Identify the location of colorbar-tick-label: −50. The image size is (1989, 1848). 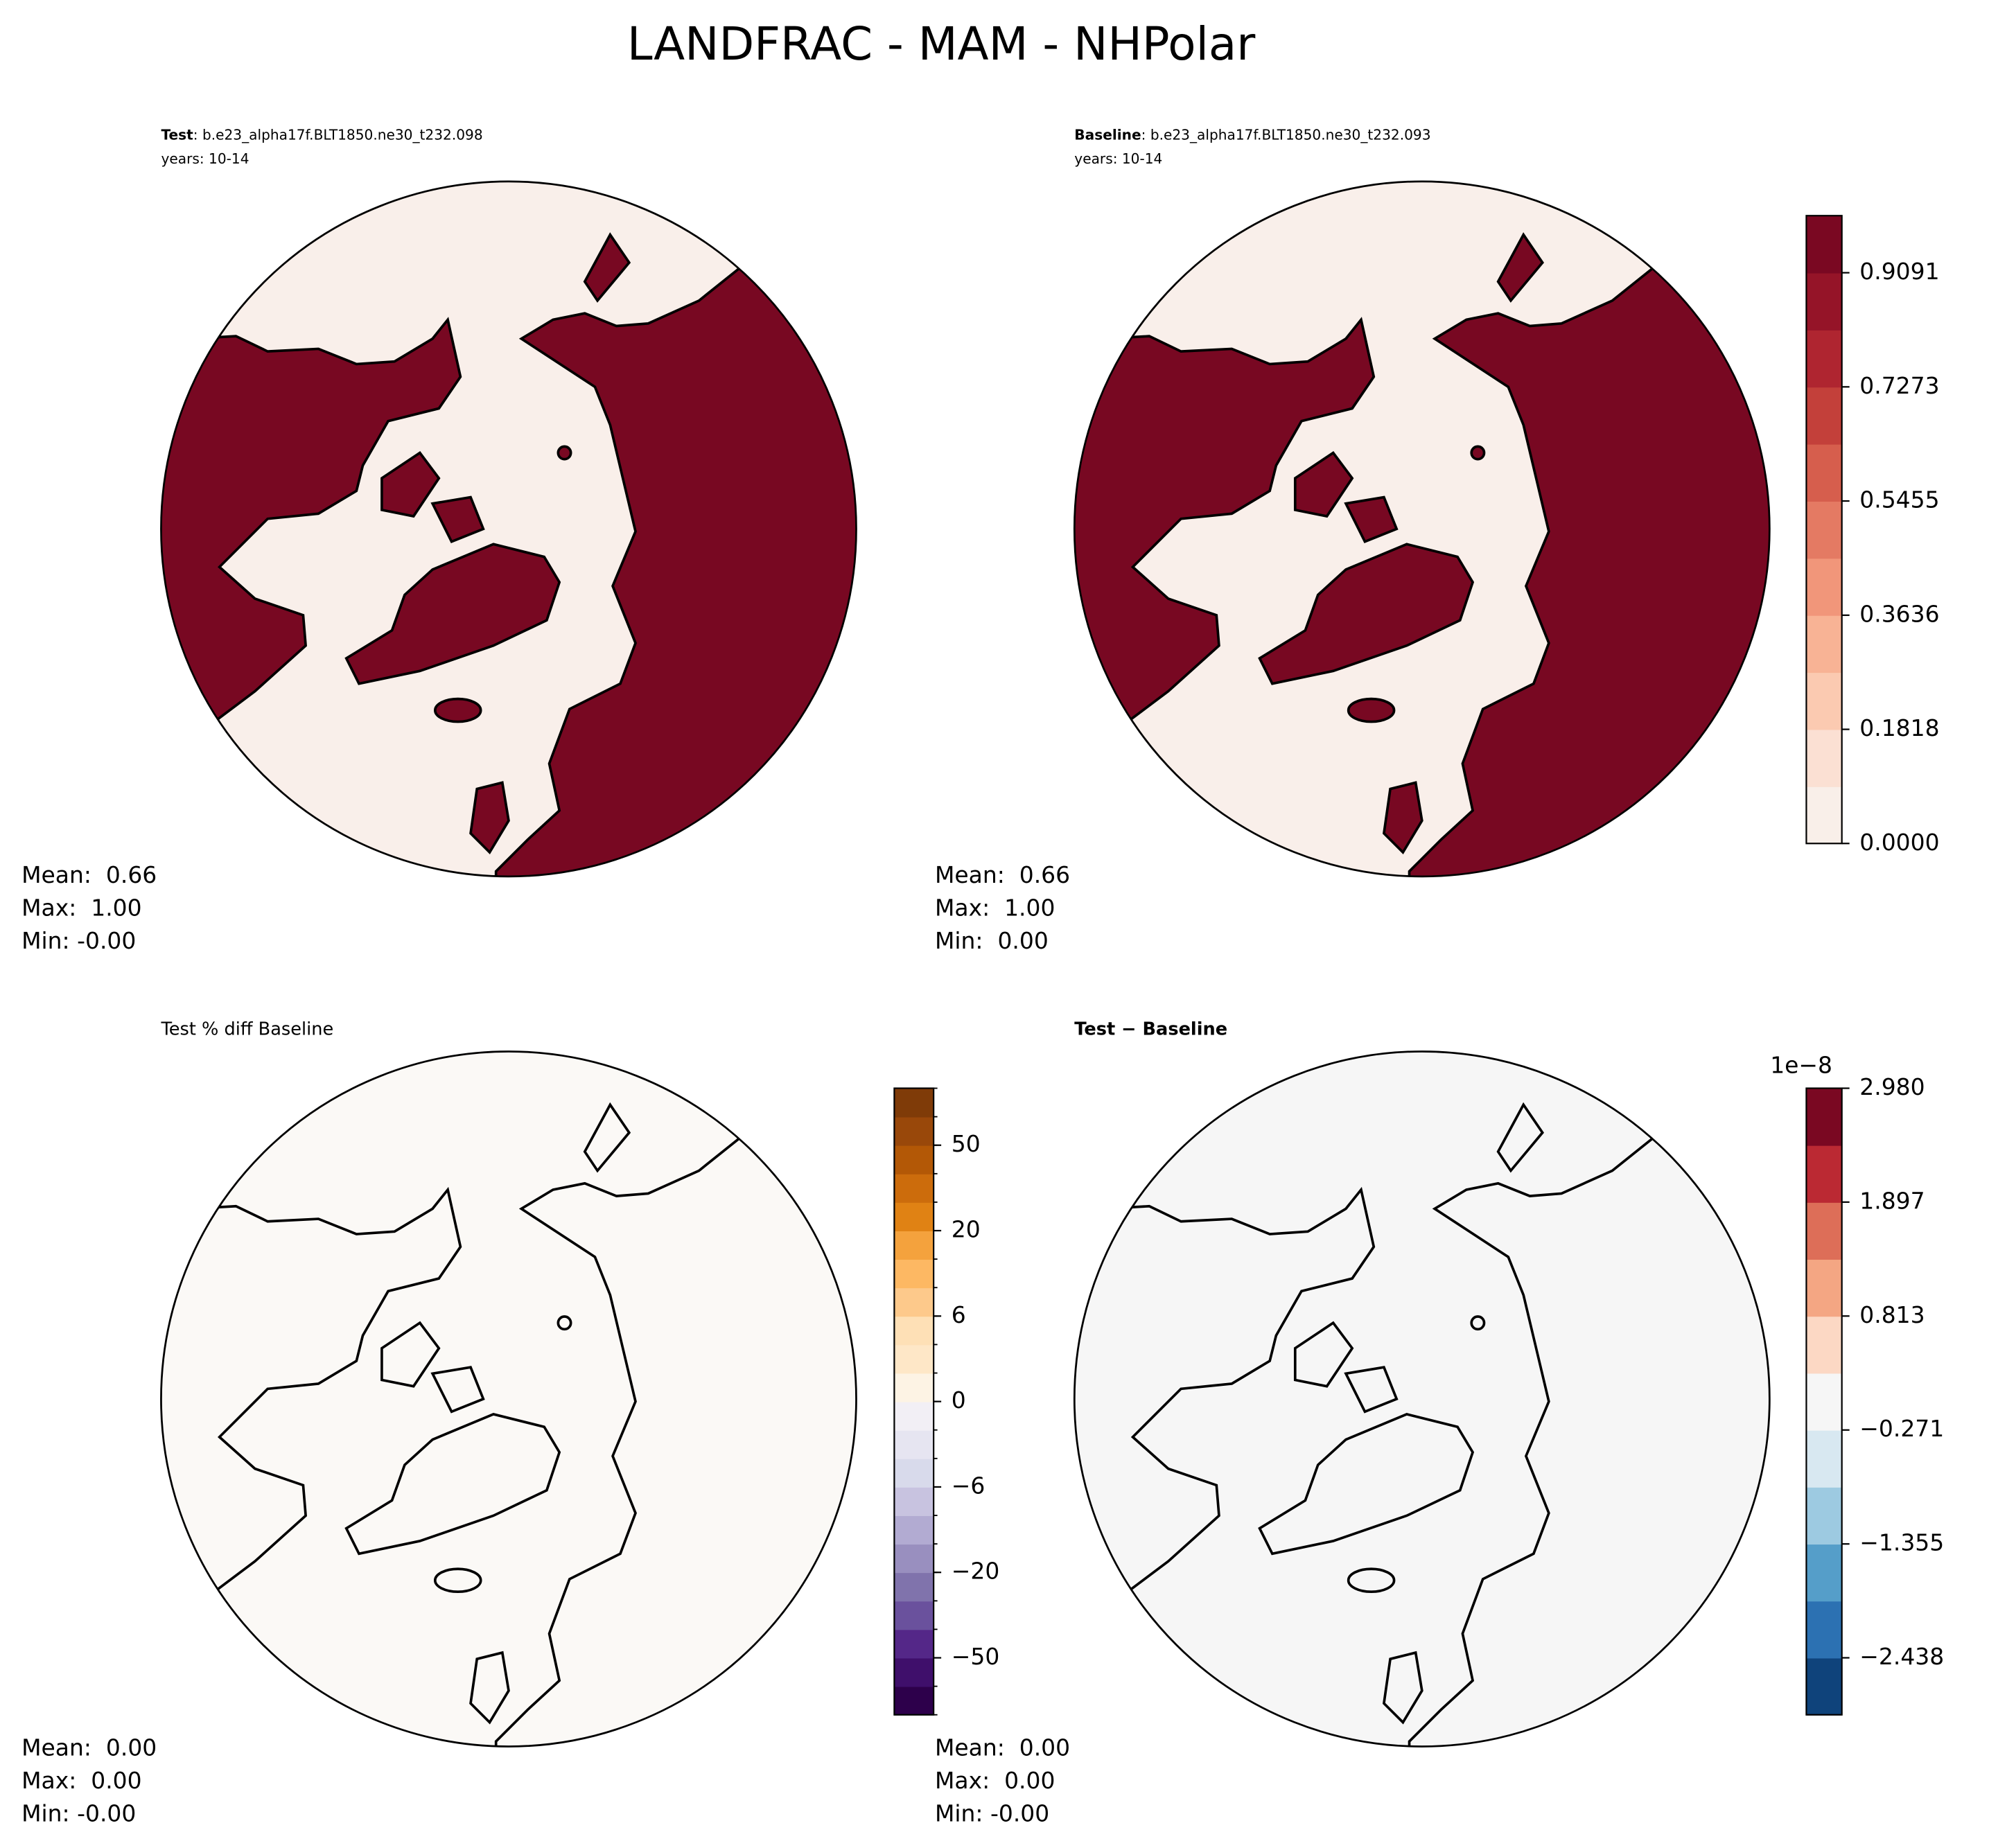
(976, 1656).